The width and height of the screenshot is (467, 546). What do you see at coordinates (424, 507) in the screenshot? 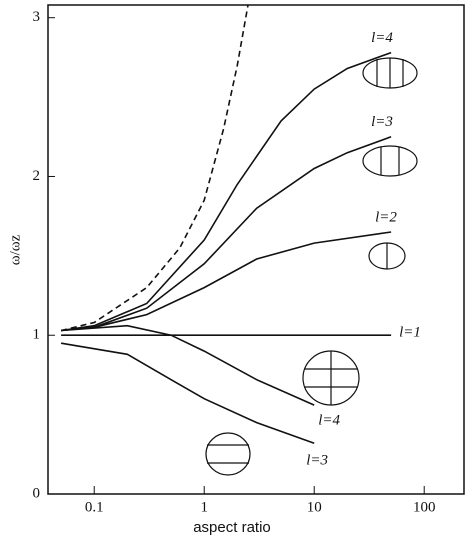
I see `x-tick-label: 100` at bounding box center [424, 507].